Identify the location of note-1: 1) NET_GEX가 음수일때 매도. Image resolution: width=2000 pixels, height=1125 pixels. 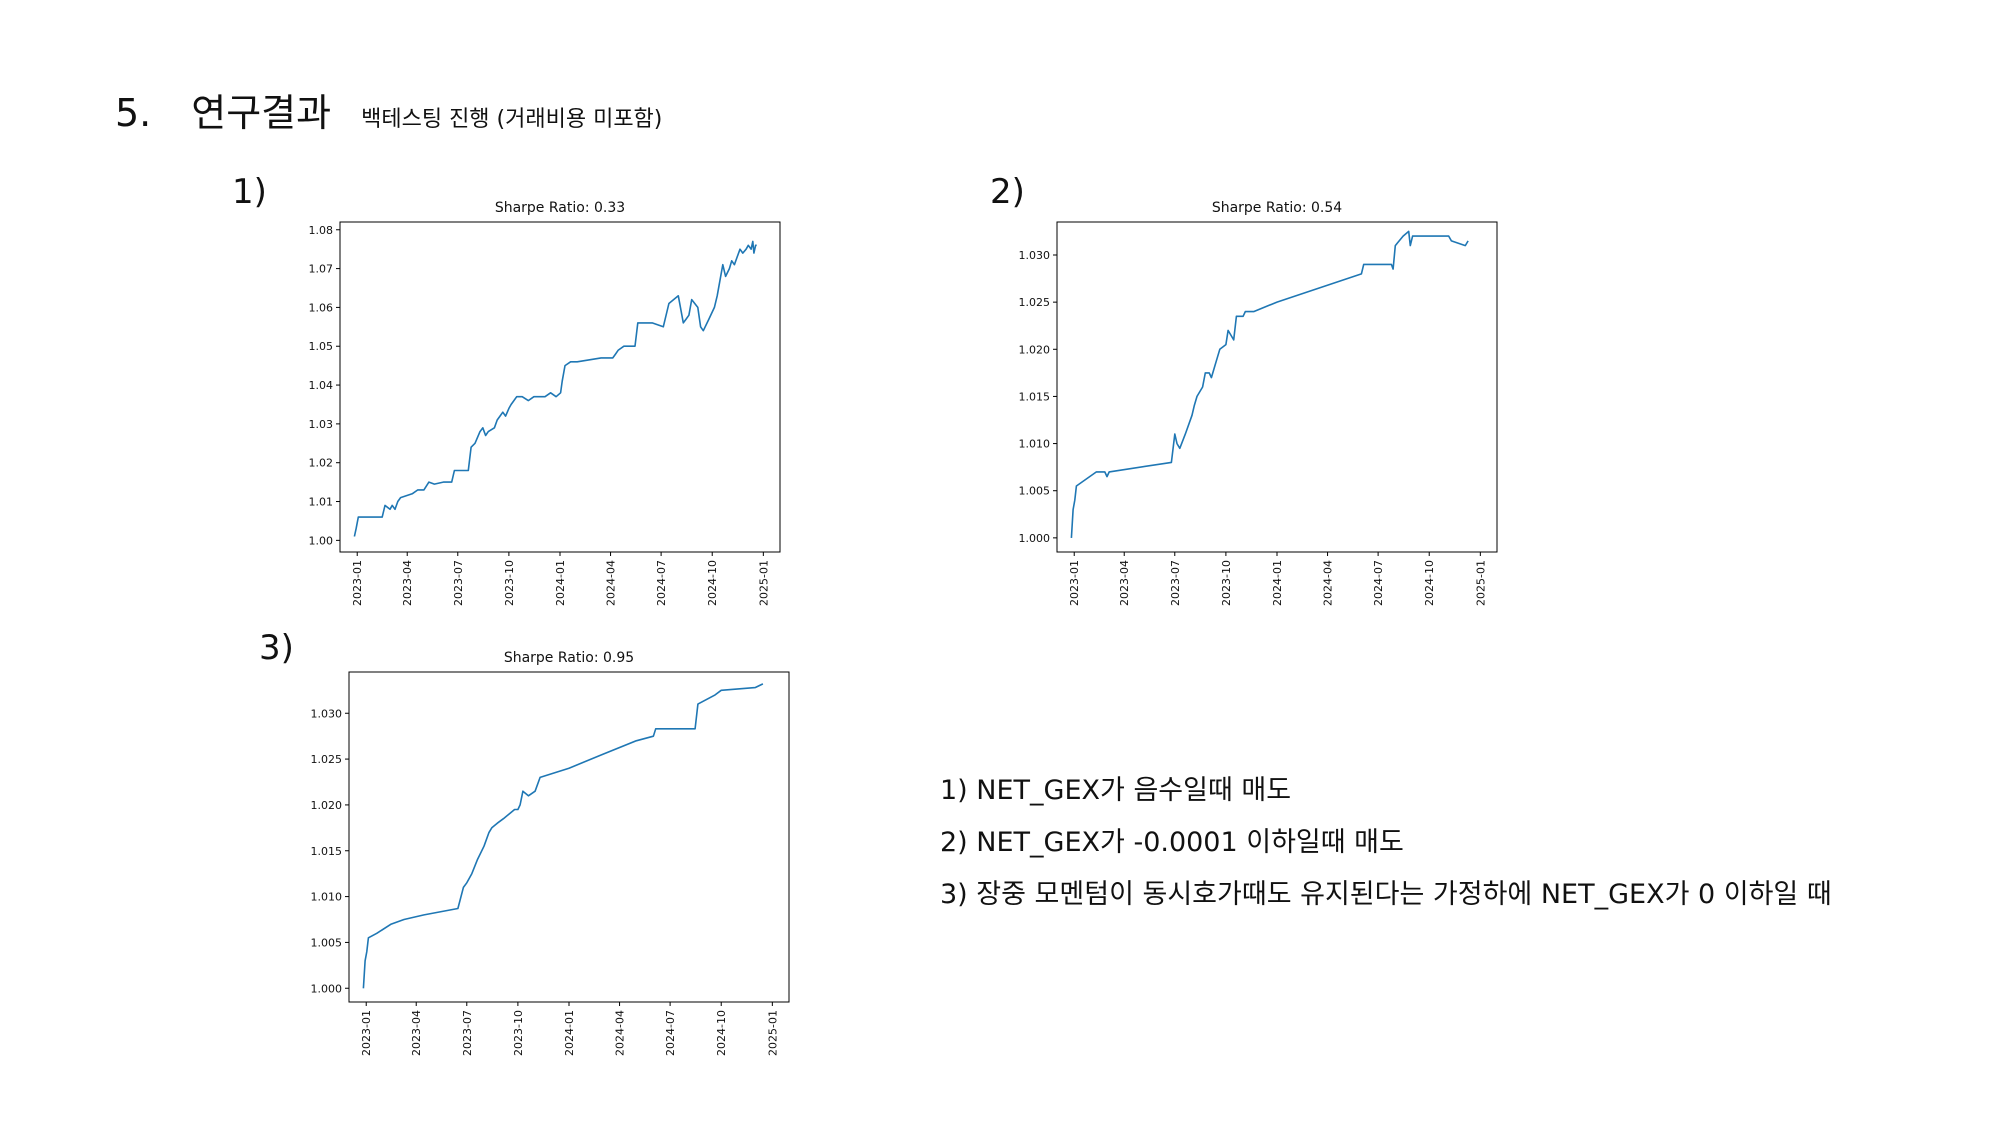
(1116, 790).